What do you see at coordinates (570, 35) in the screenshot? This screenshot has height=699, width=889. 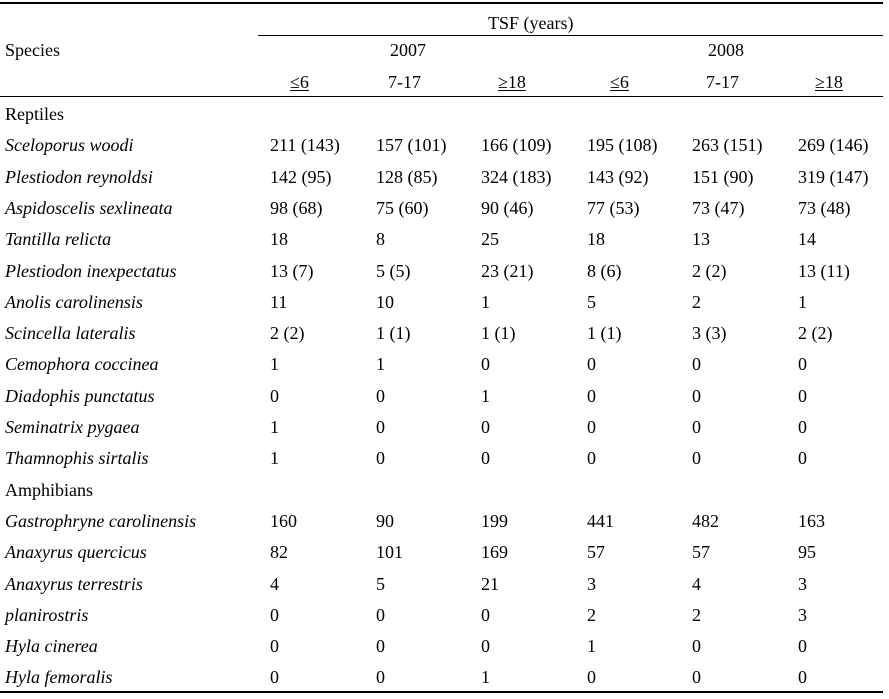 I see `group-underline` at bounding box center [570, 35].